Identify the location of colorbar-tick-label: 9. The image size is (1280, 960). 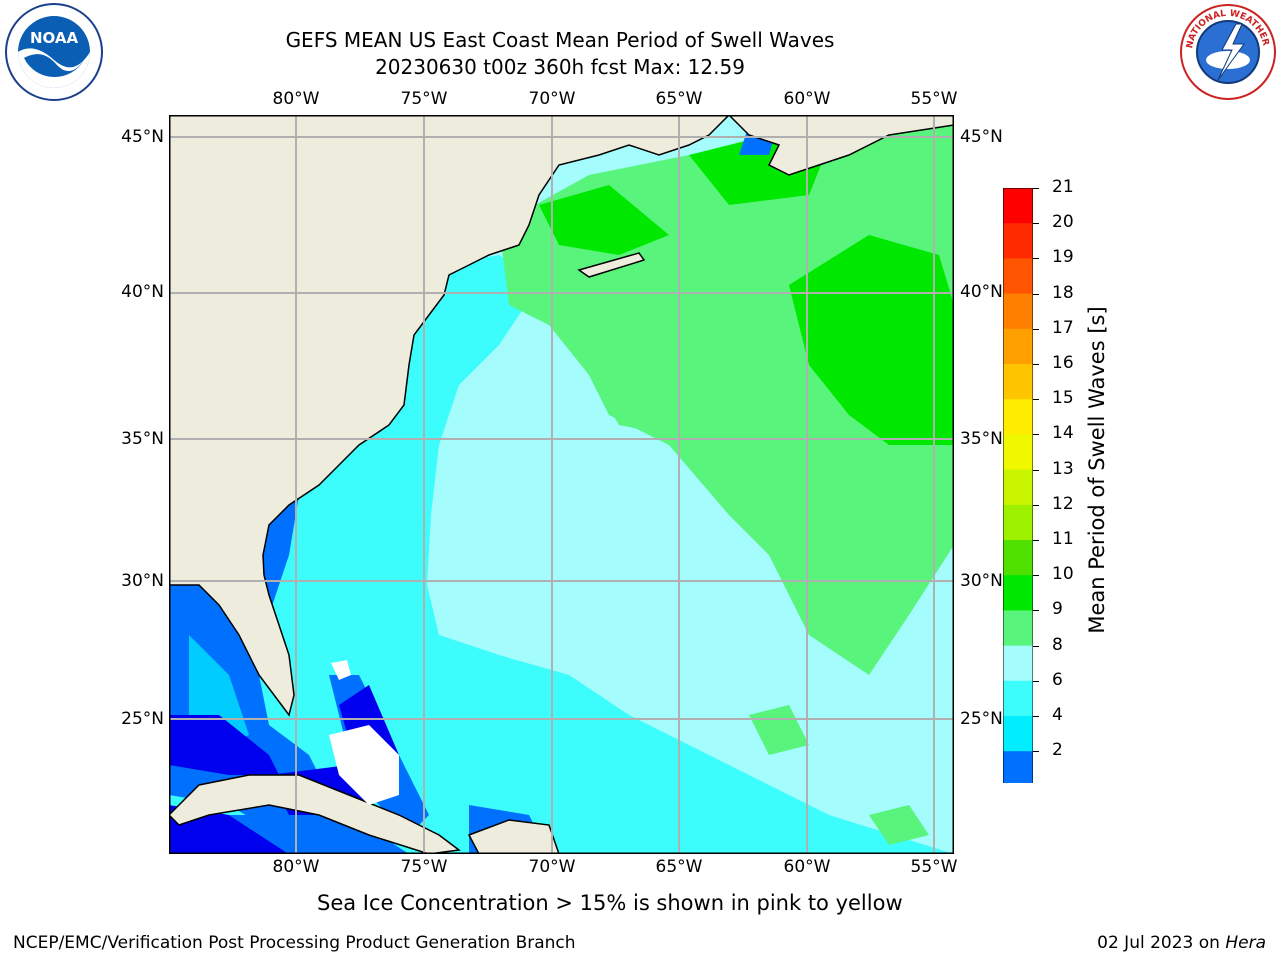
(1057, 609).